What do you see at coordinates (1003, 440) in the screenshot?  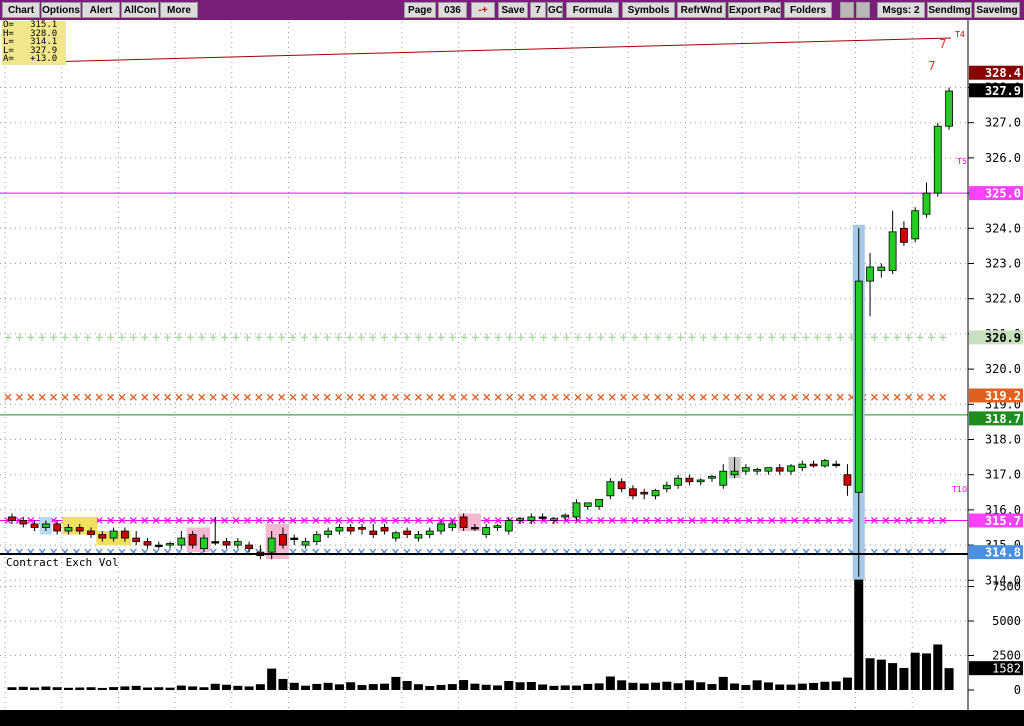 I see `axis-tick-label: 318.0` at bounding box center [1003, 440].